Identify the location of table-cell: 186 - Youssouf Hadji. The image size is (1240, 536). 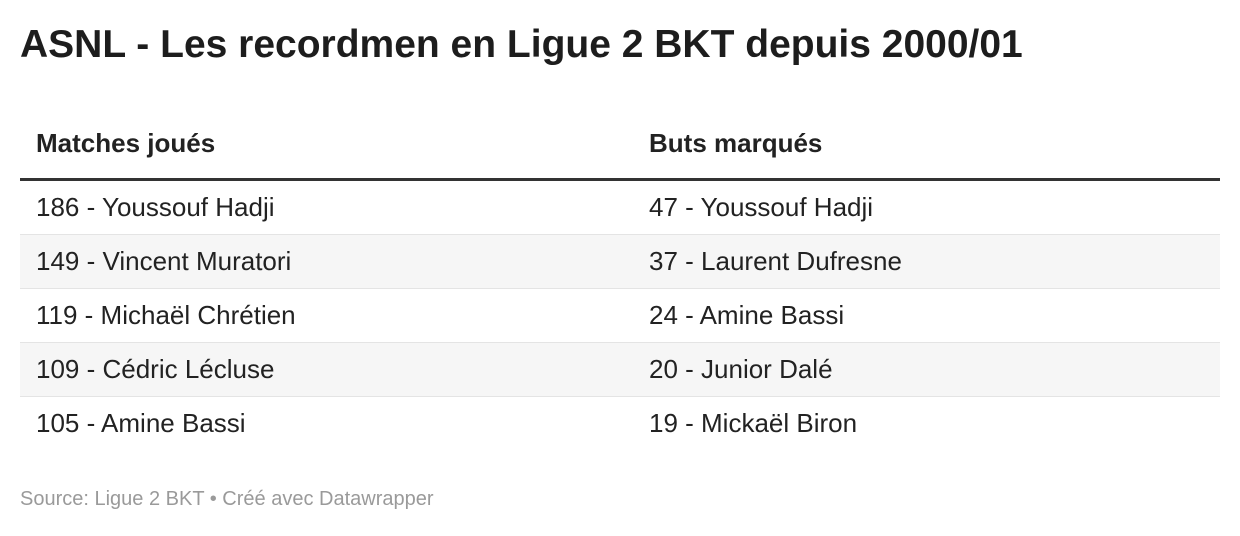
(326, 207).